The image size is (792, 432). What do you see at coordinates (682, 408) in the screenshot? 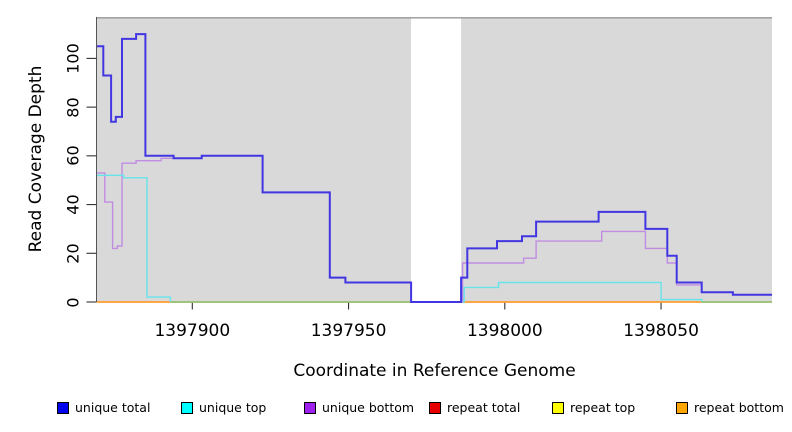
I see `repeat-bottom-swatch-icon` at bounding box center [682, 408].